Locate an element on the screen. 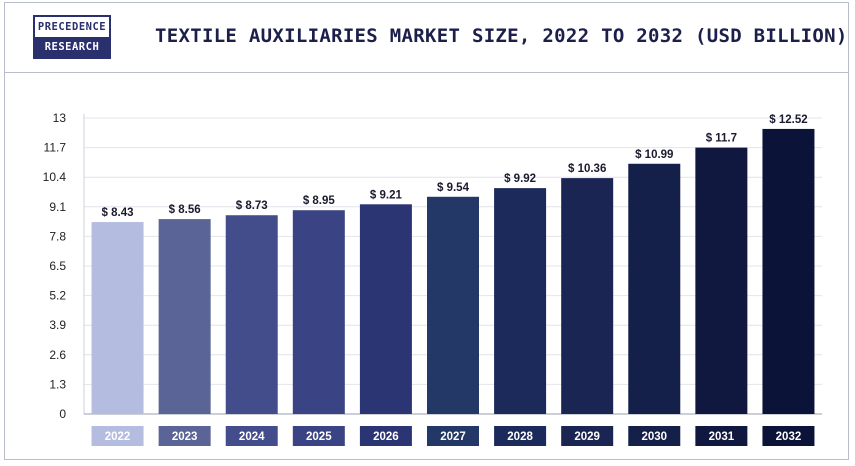  data-label: $ 11.7 is located at coordinates (721, 139).